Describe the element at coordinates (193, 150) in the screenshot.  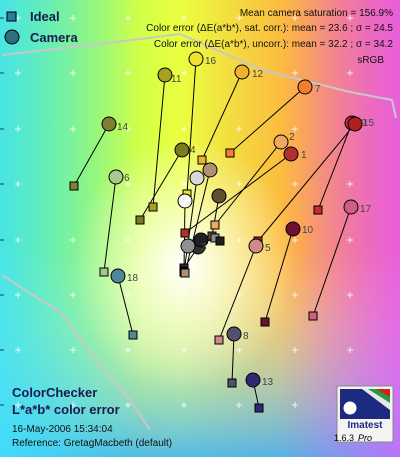
I see `patch-label-4: 4` at that location.